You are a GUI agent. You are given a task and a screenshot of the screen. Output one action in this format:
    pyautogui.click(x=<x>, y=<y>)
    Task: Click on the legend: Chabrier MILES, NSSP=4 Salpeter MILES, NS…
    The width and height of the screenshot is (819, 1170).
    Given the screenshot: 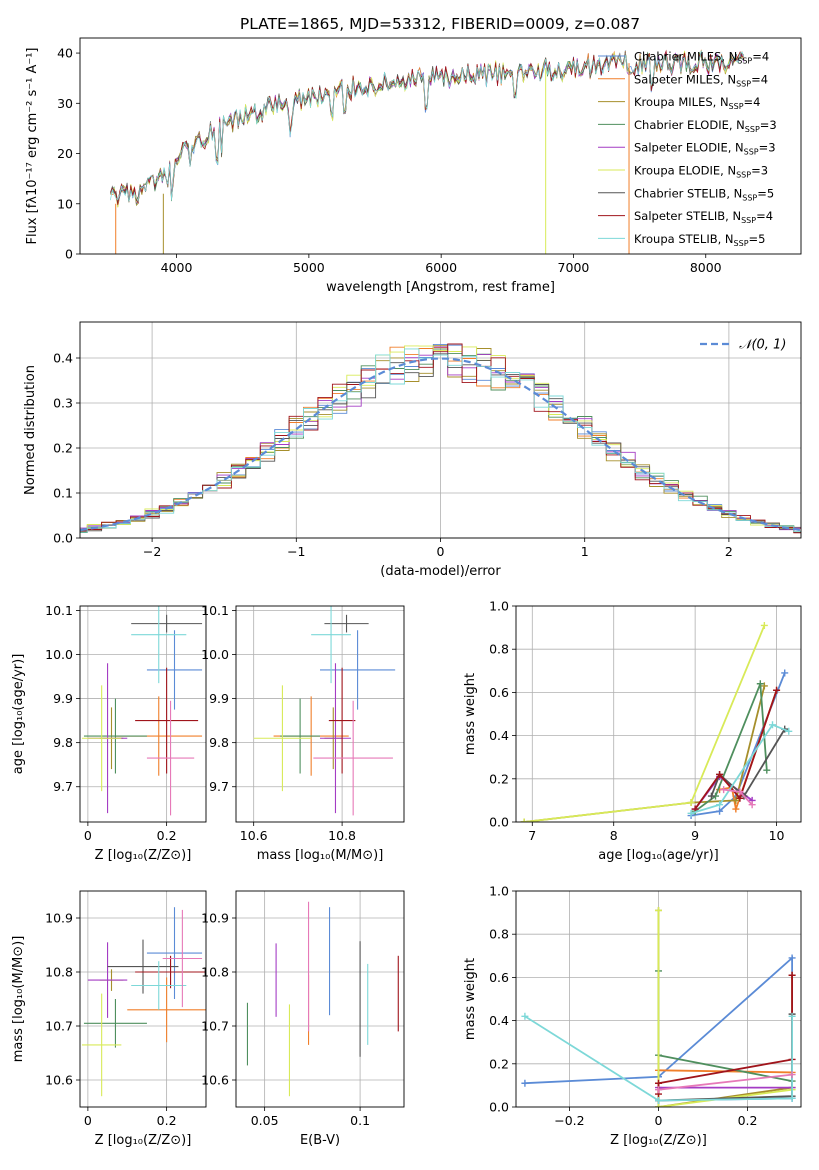 What is the action you would take?
    pyautogui.click(x=687, y=149)
    